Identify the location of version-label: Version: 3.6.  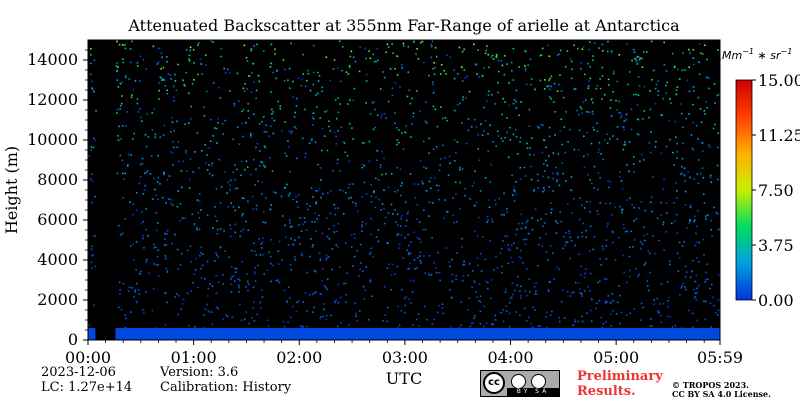
(199, 372).